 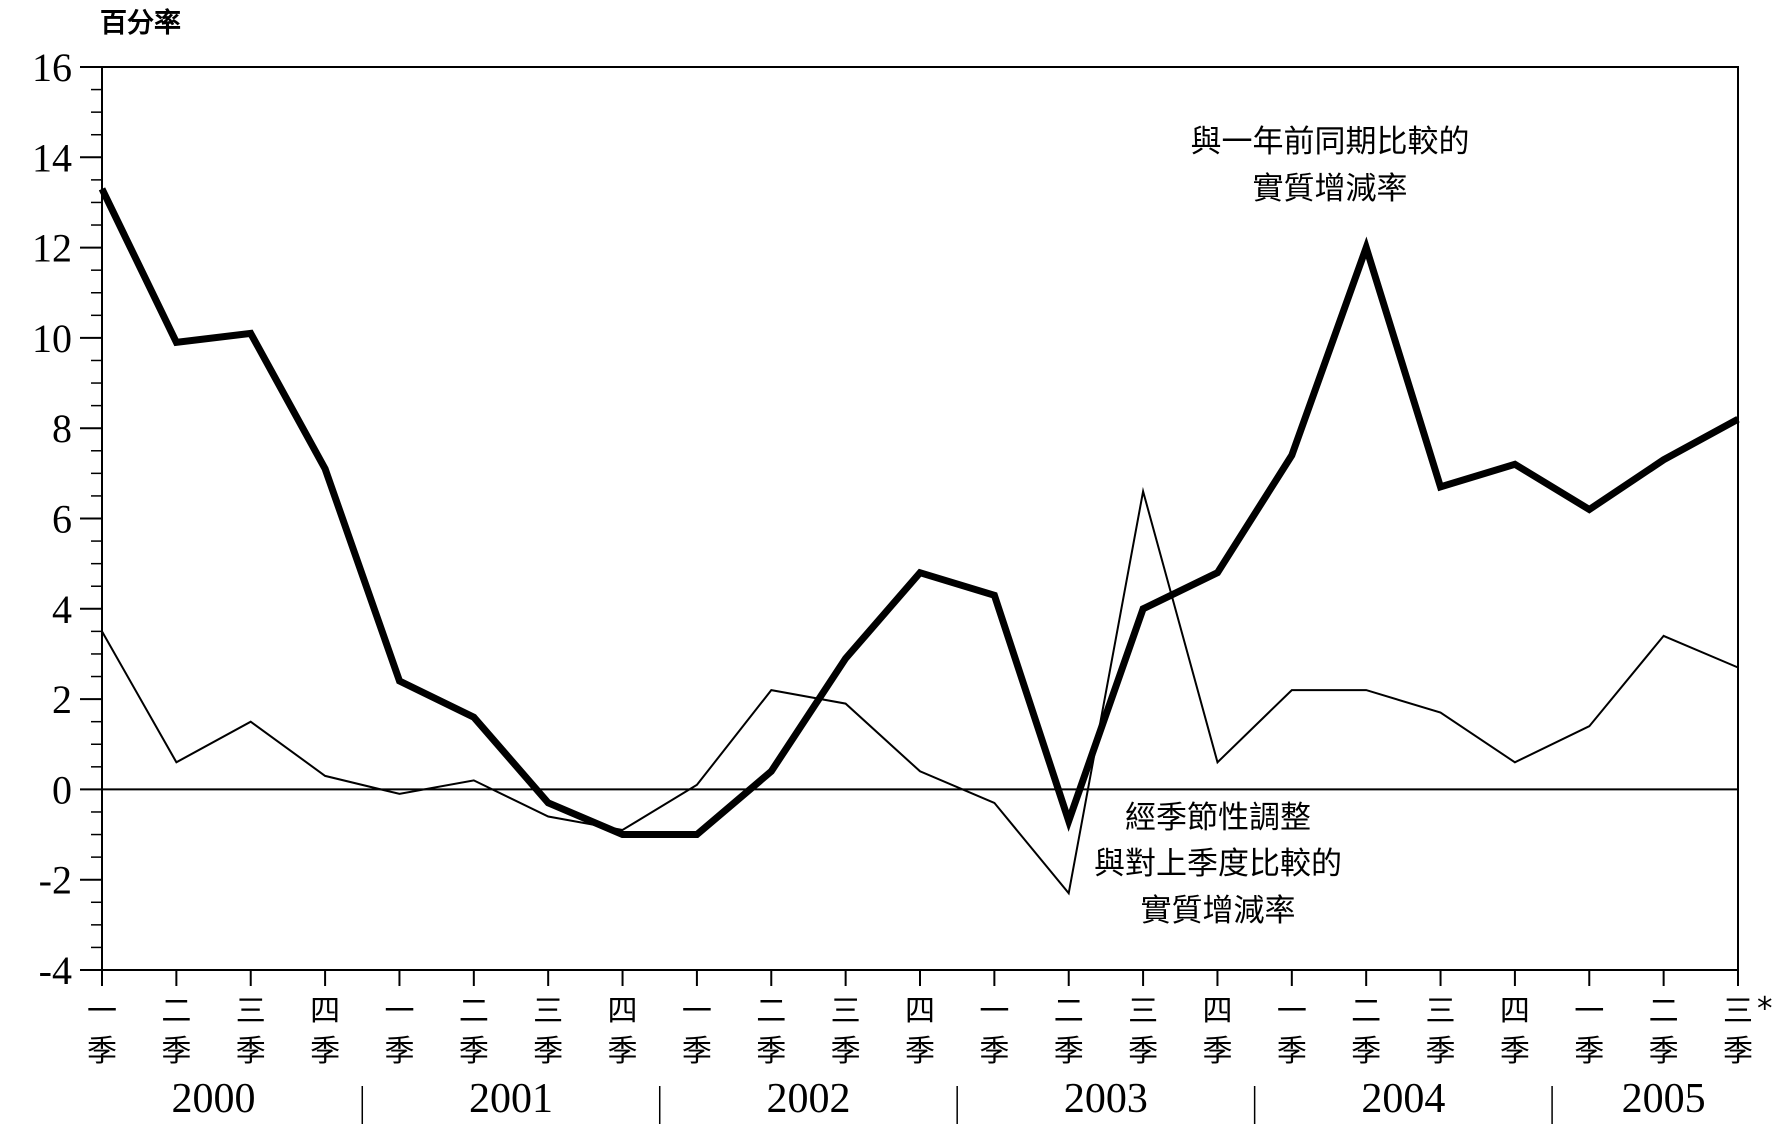 I want to click on y-tick-label: 8, so click(x=62, y=428).